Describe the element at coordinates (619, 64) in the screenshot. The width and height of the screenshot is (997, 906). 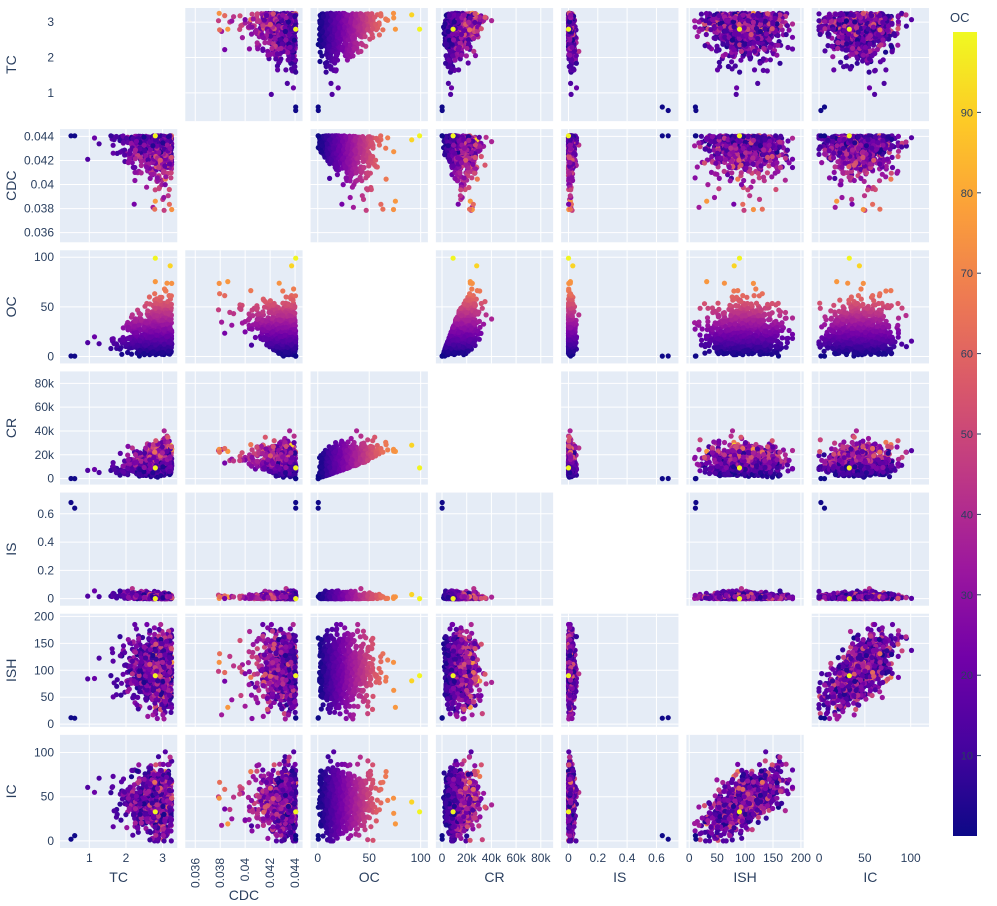
I see `panel-background` at that location.